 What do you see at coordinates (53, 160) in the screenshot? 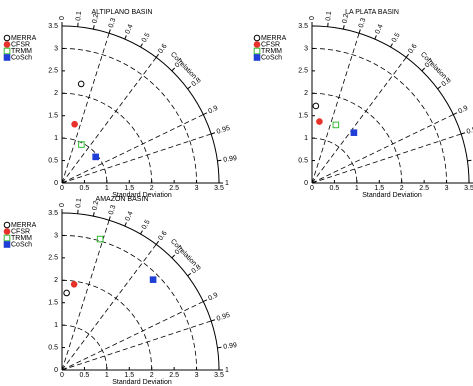
I see `y-tick-label: 0.5` at bounding box center [53, 160].